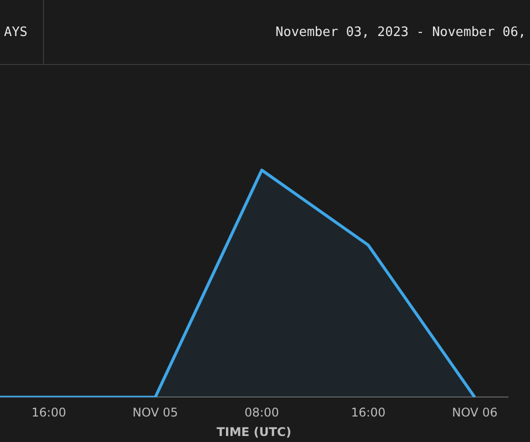 The height and width of the screenshot is (442, 530). Describe the element at coordinates (401, 32) in the screenshot. I see `text: November 03, 2023 - November 06,` at that location.